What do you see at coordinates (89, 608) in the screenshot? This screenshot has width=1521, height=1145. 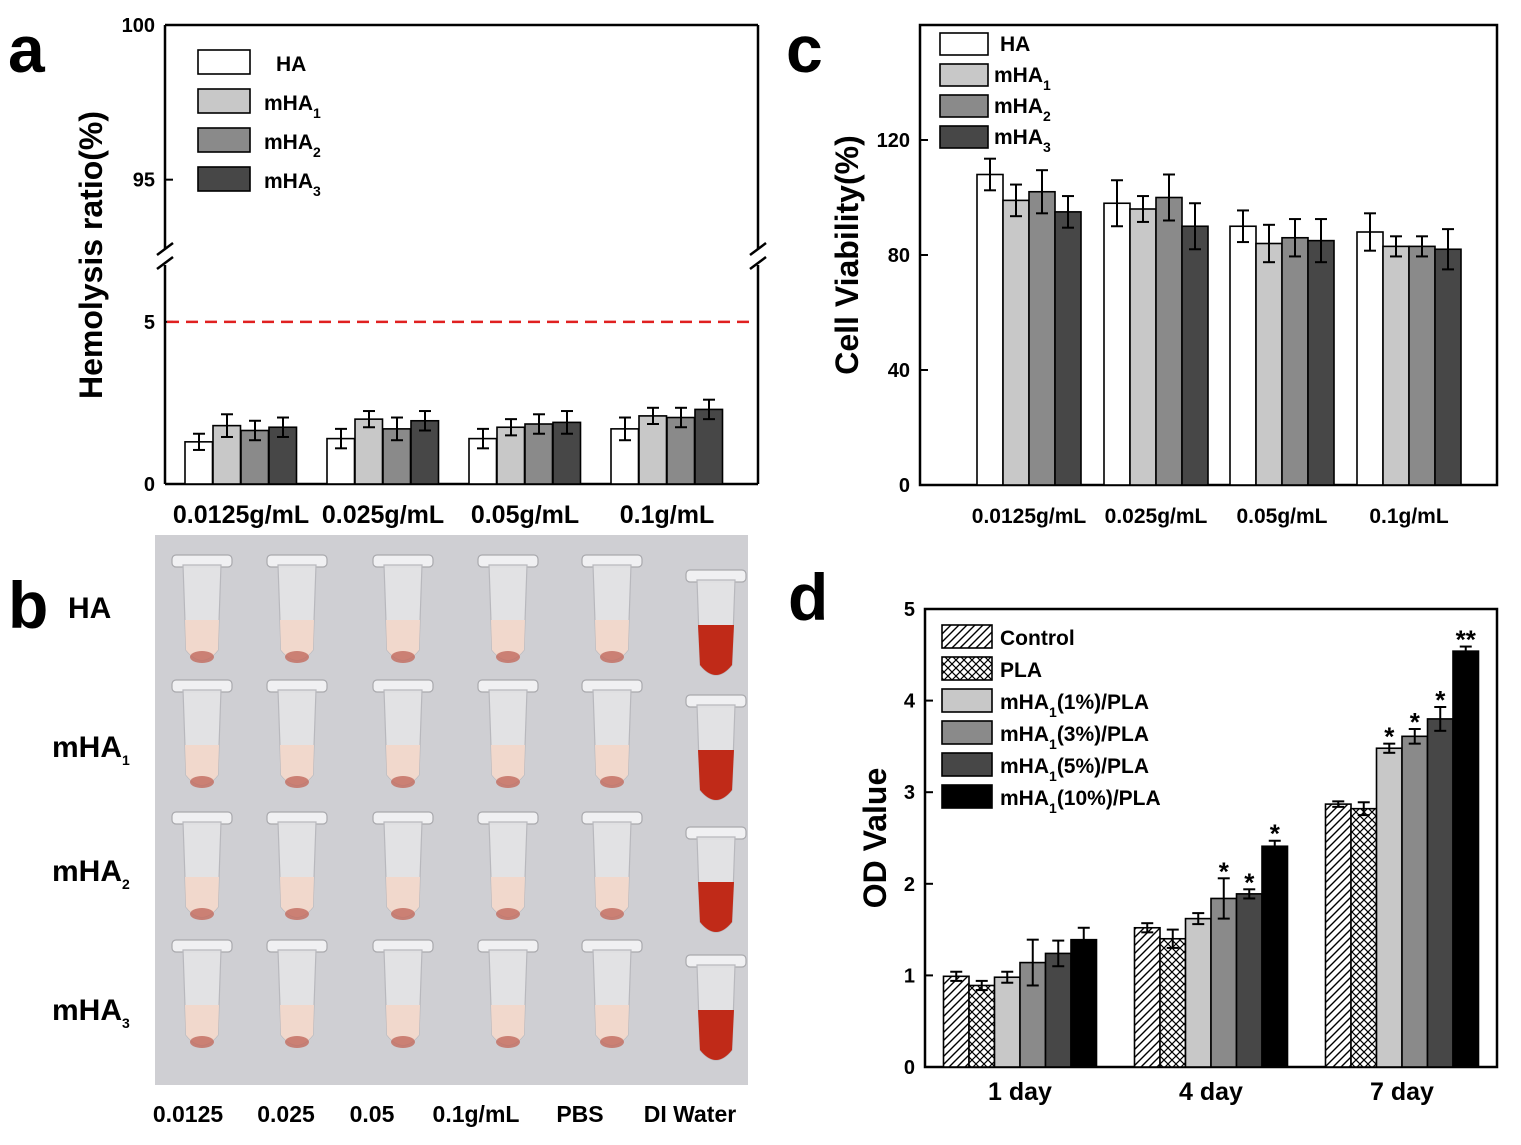 I see `row-label: HA` at bounding box center [89, 608].